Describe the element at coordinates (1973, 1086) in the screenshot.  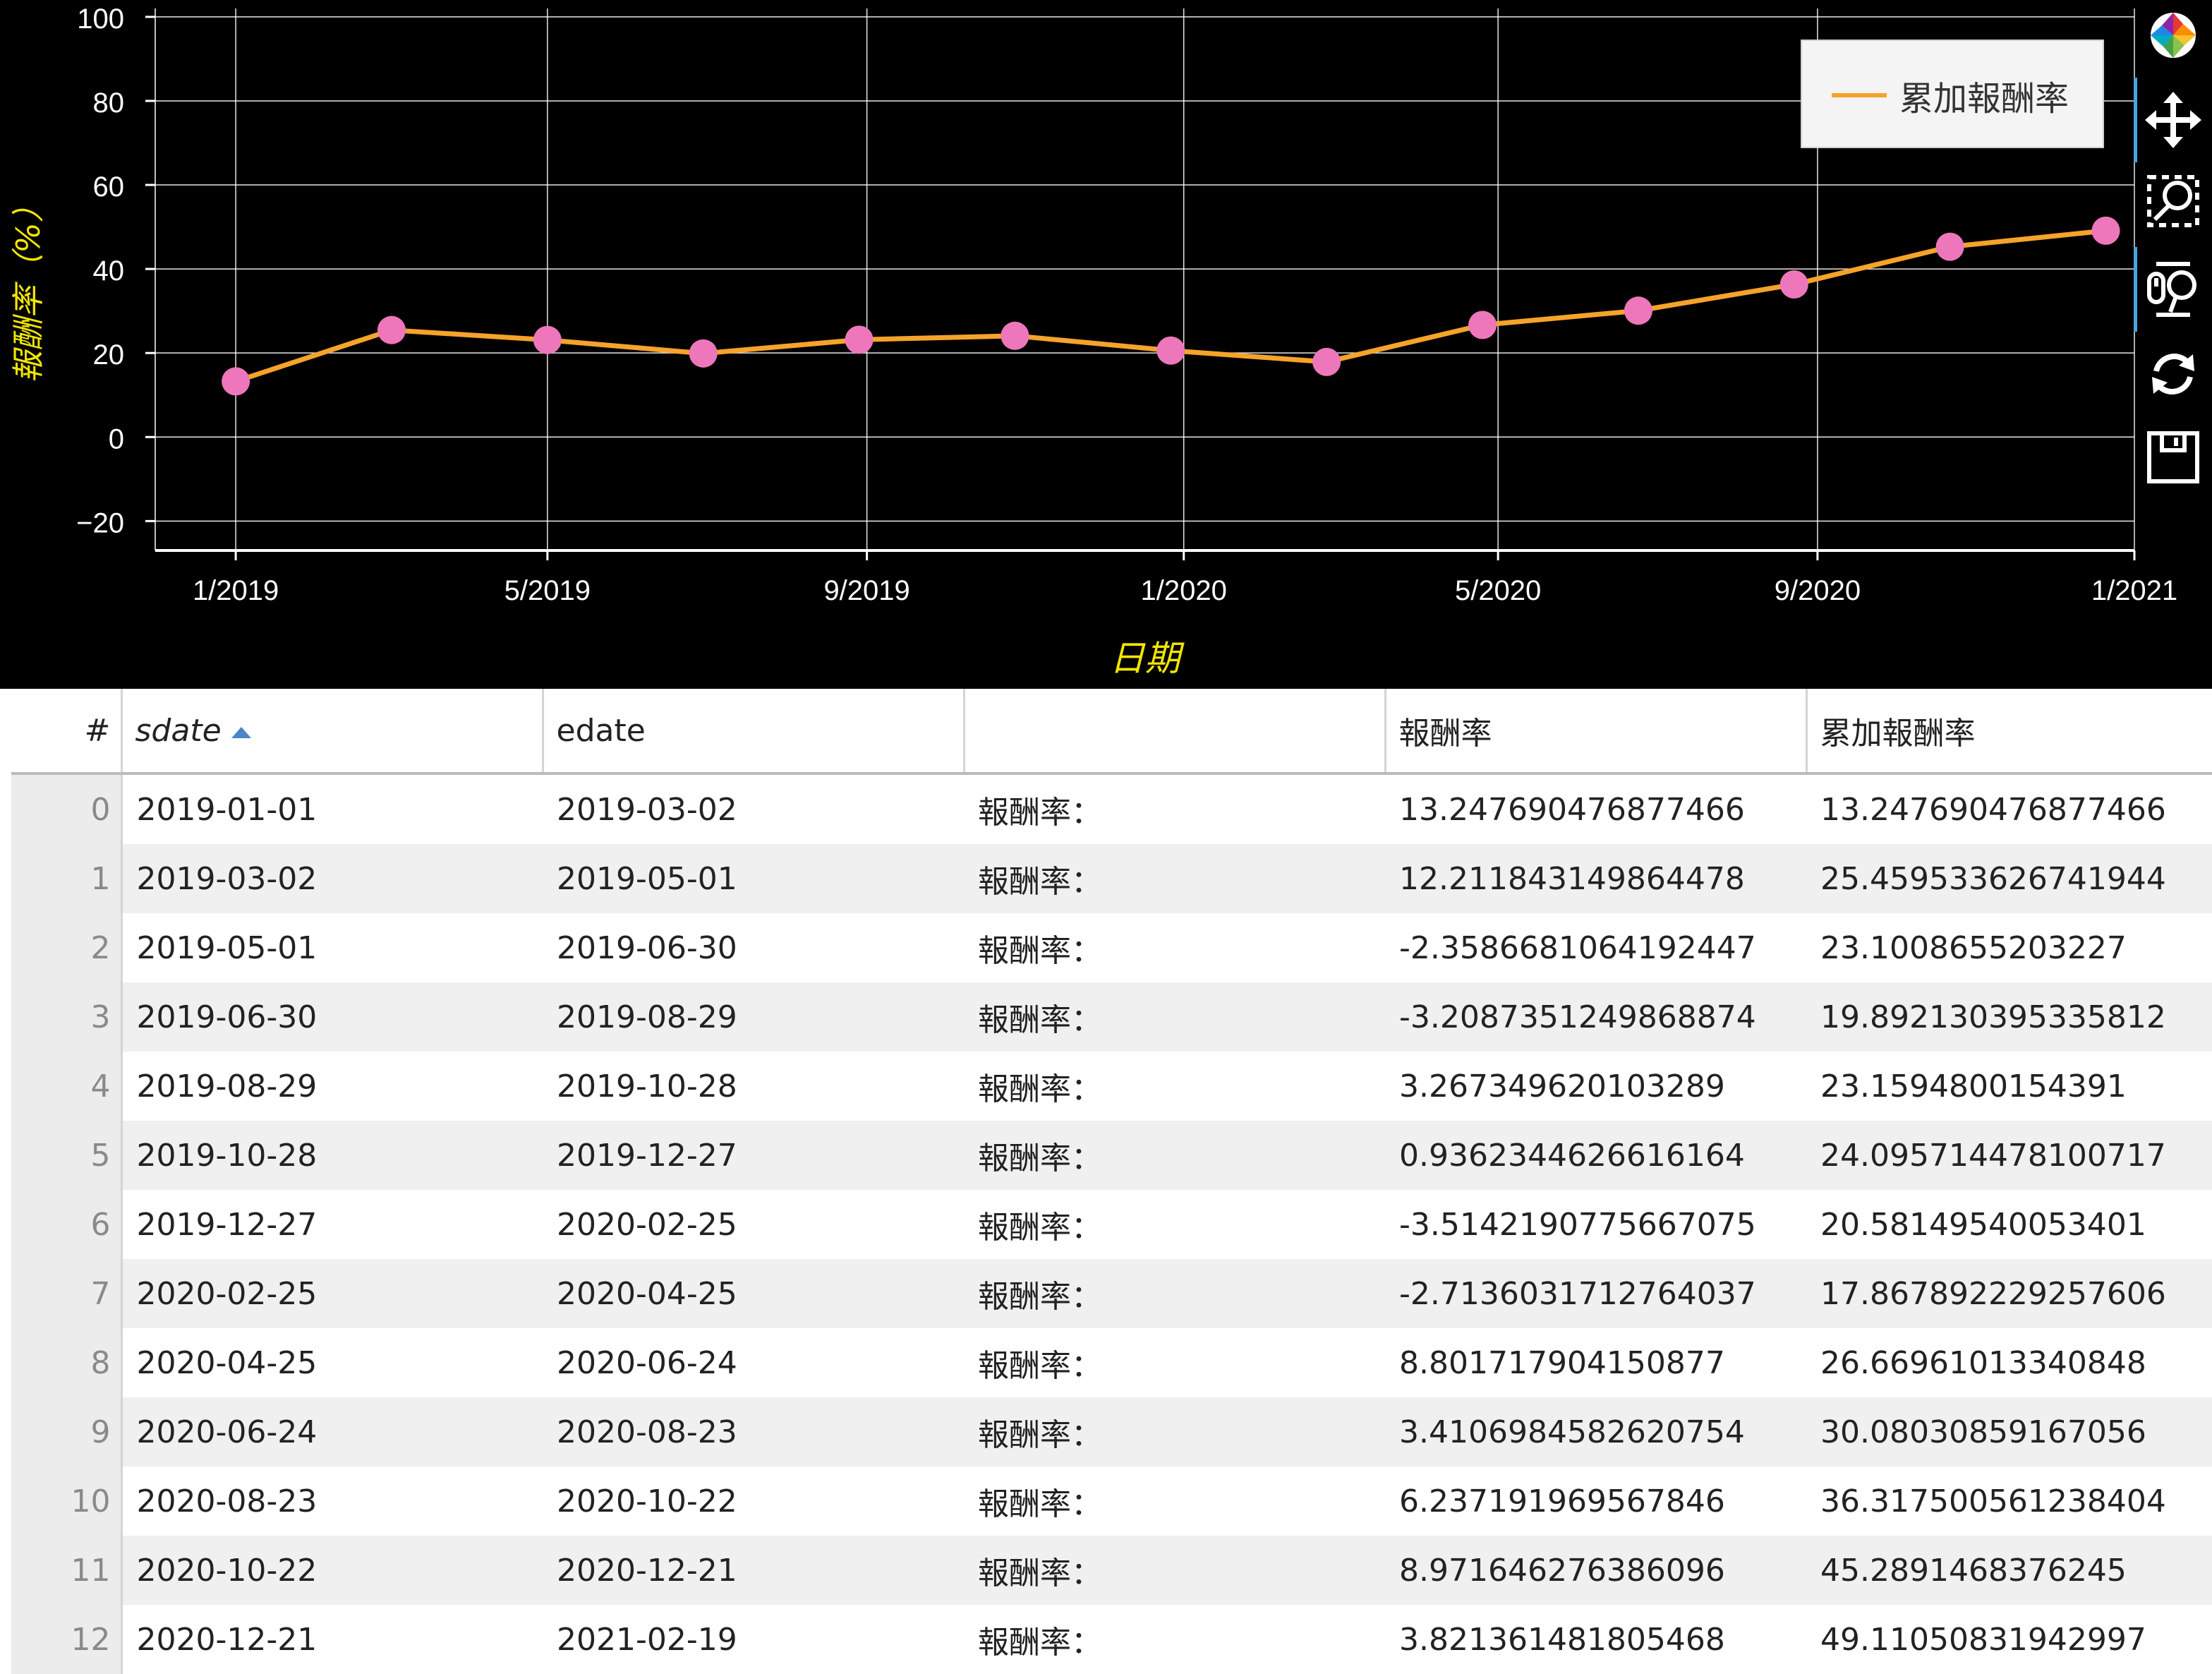
I see `cell-cumulative-return: 23.1594800154391` at that location.